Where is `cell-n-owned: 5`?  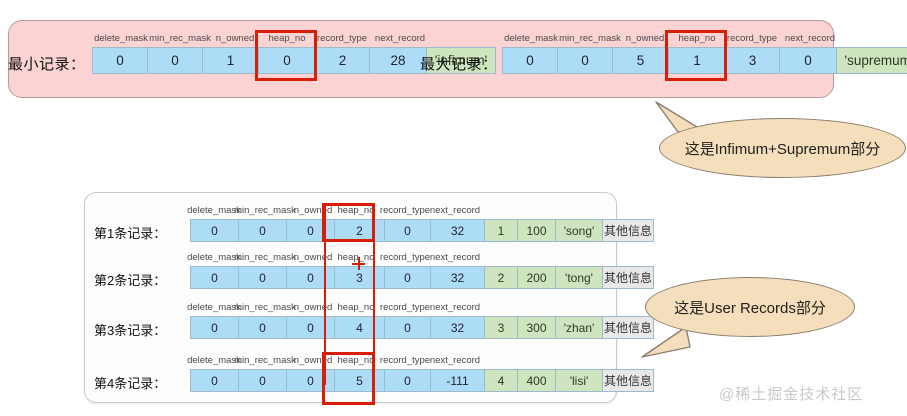 cell-n-owned: 5 is located at coordinates (641, 60).